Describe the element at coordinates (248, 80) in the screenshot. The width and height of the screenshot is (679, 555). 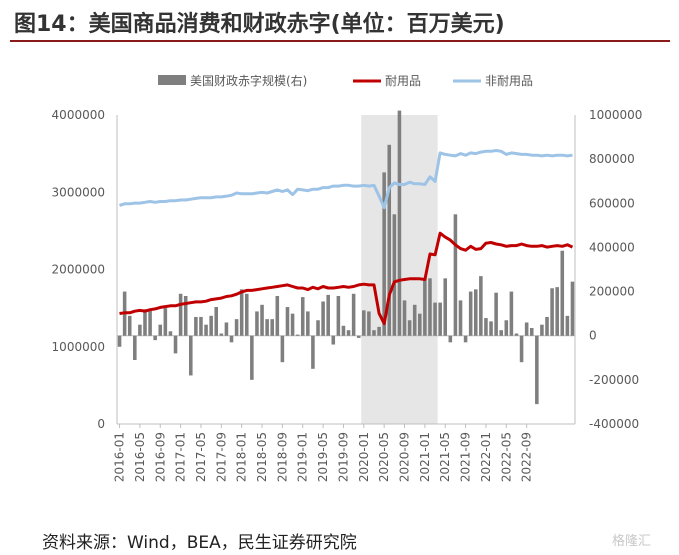
I see `legend-label-deficit: 美国财政赤字规模(右)` at that location.